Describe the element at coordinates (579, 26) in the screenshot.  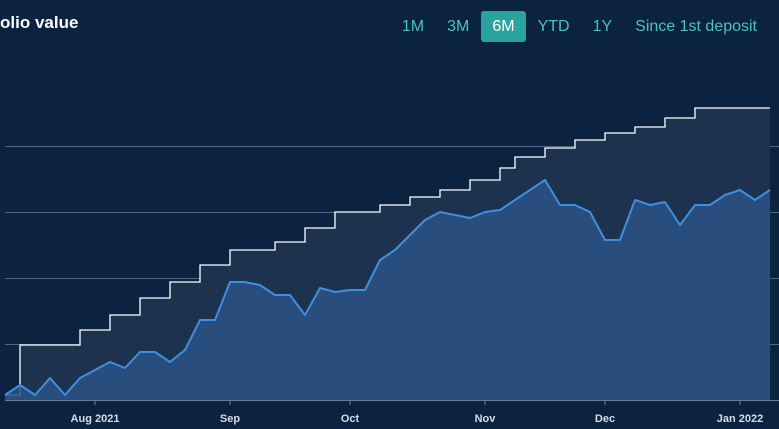
I see `range-selector: 1M 3M 6M YTD 1Y Since 1st deposit` at that location.